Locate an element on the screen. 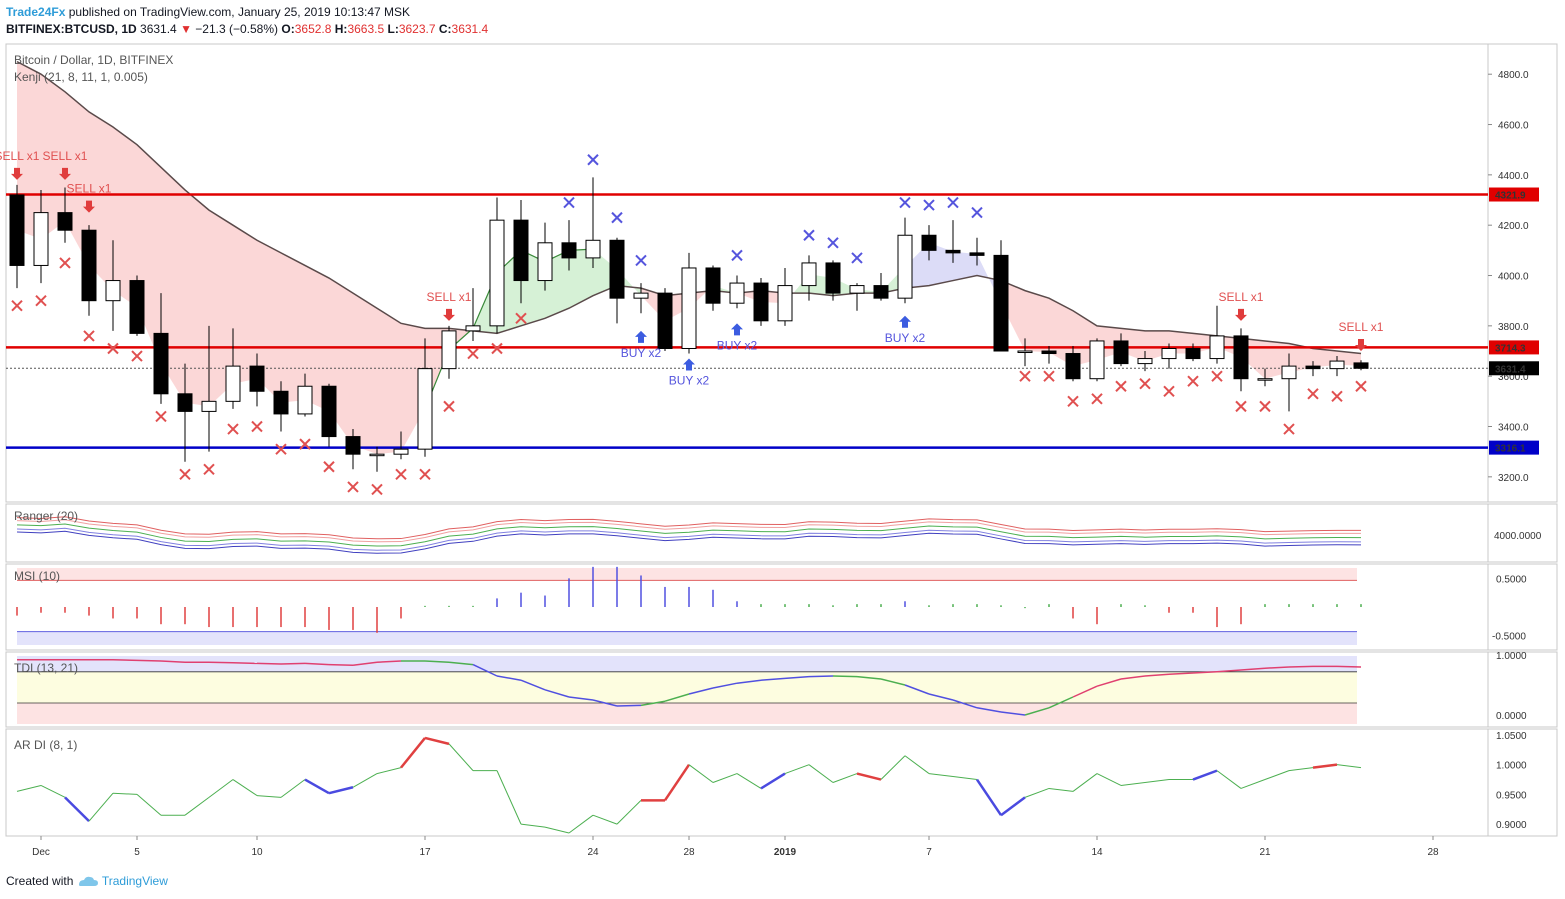 The height and width of the screenshot is (899, 1565). price-tick-label: 4000.0 is located at coordinates (1513, 277).